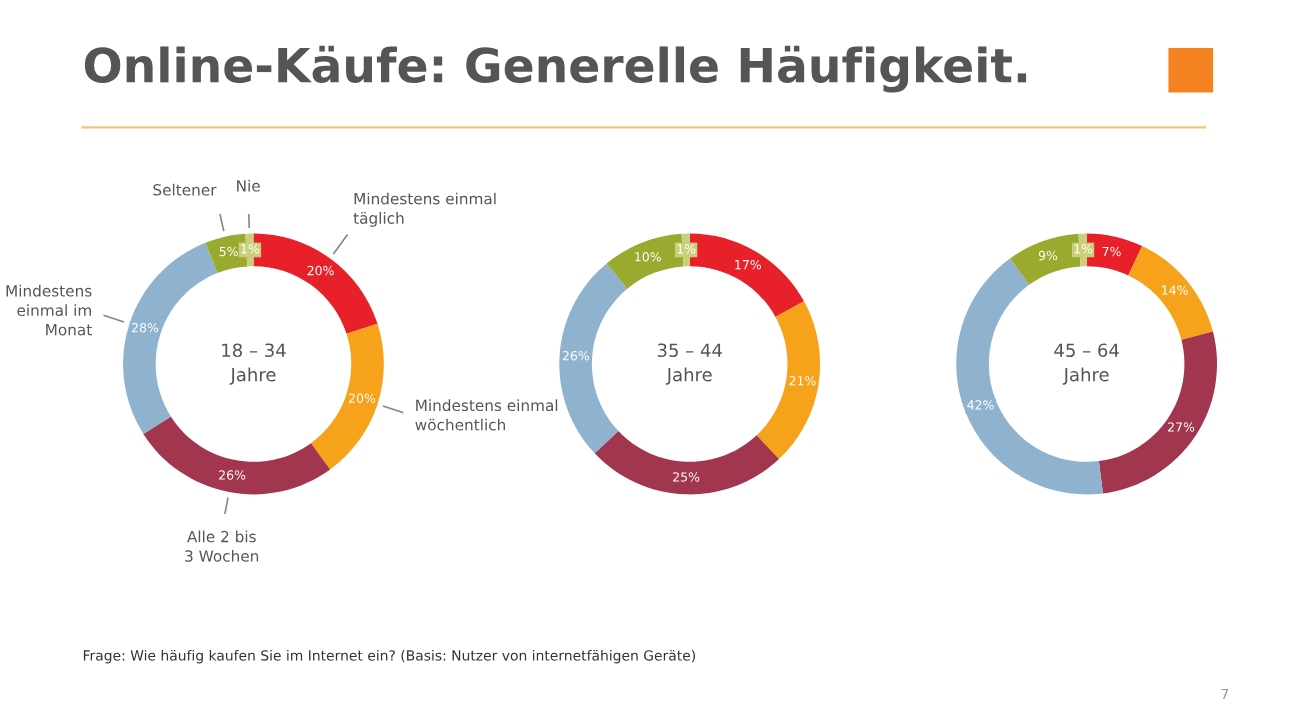  What do you see at coordinates (689, 364) in the screenshot?
I see `text: 35 – 44 Jahre` at bounding box center [689, 364].